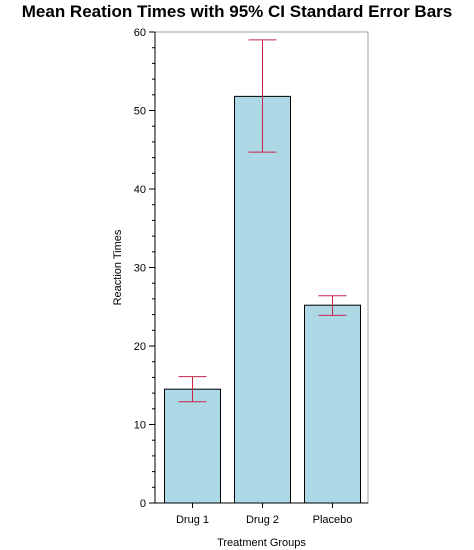  Describe the element at coordinates (333, 520) in the screenshot. I see `x-tick-label: Placebo` at that location.